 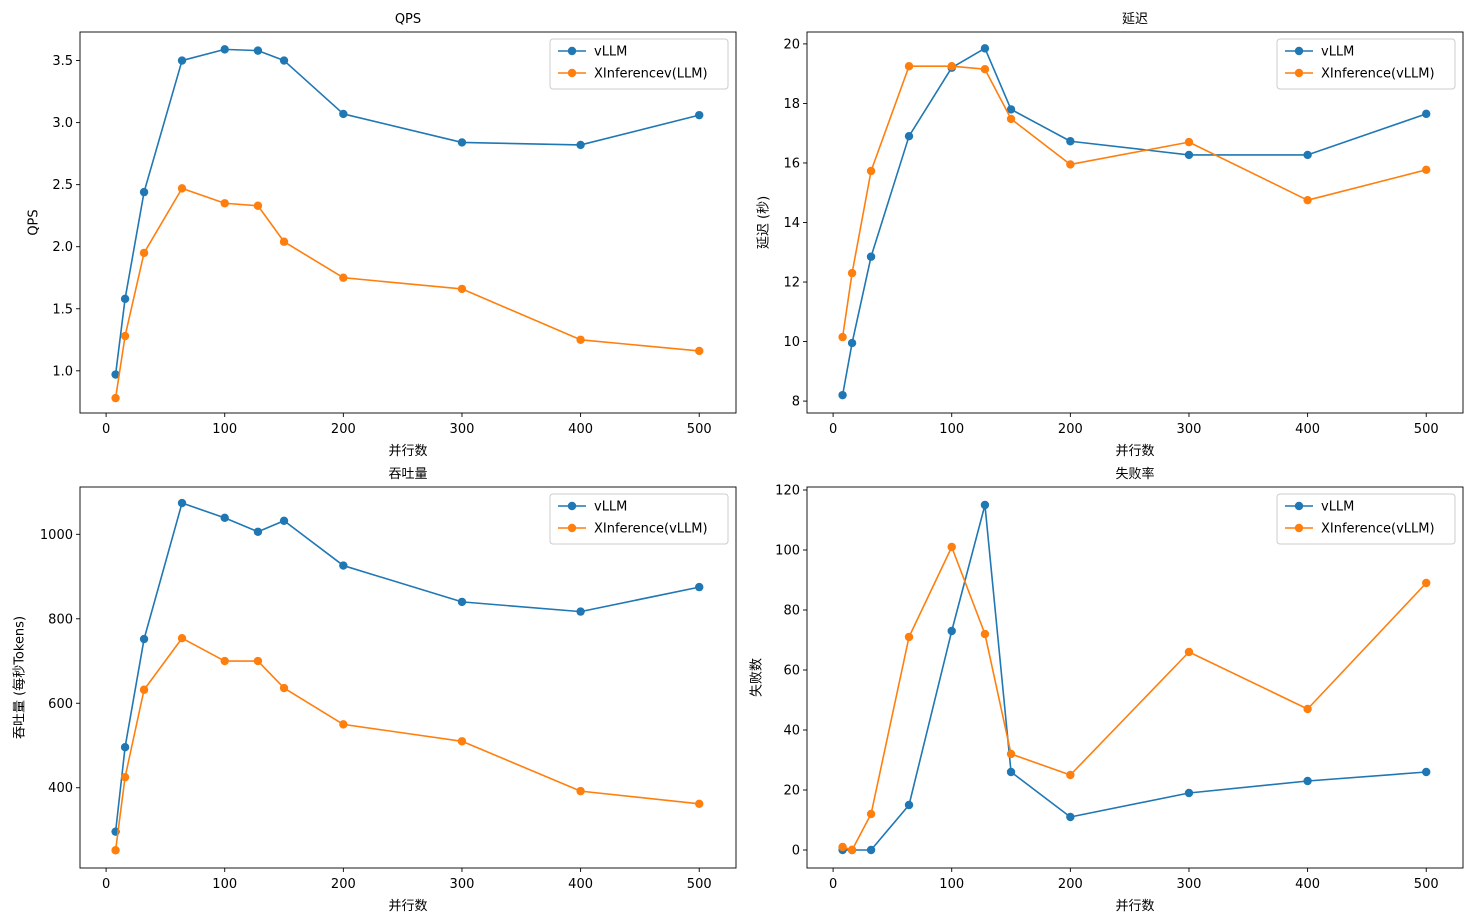 What do you see at coordinates (34, 222) in the screenshot?
I see `y-axis-label: QPS` at bounding box center [34, 222].